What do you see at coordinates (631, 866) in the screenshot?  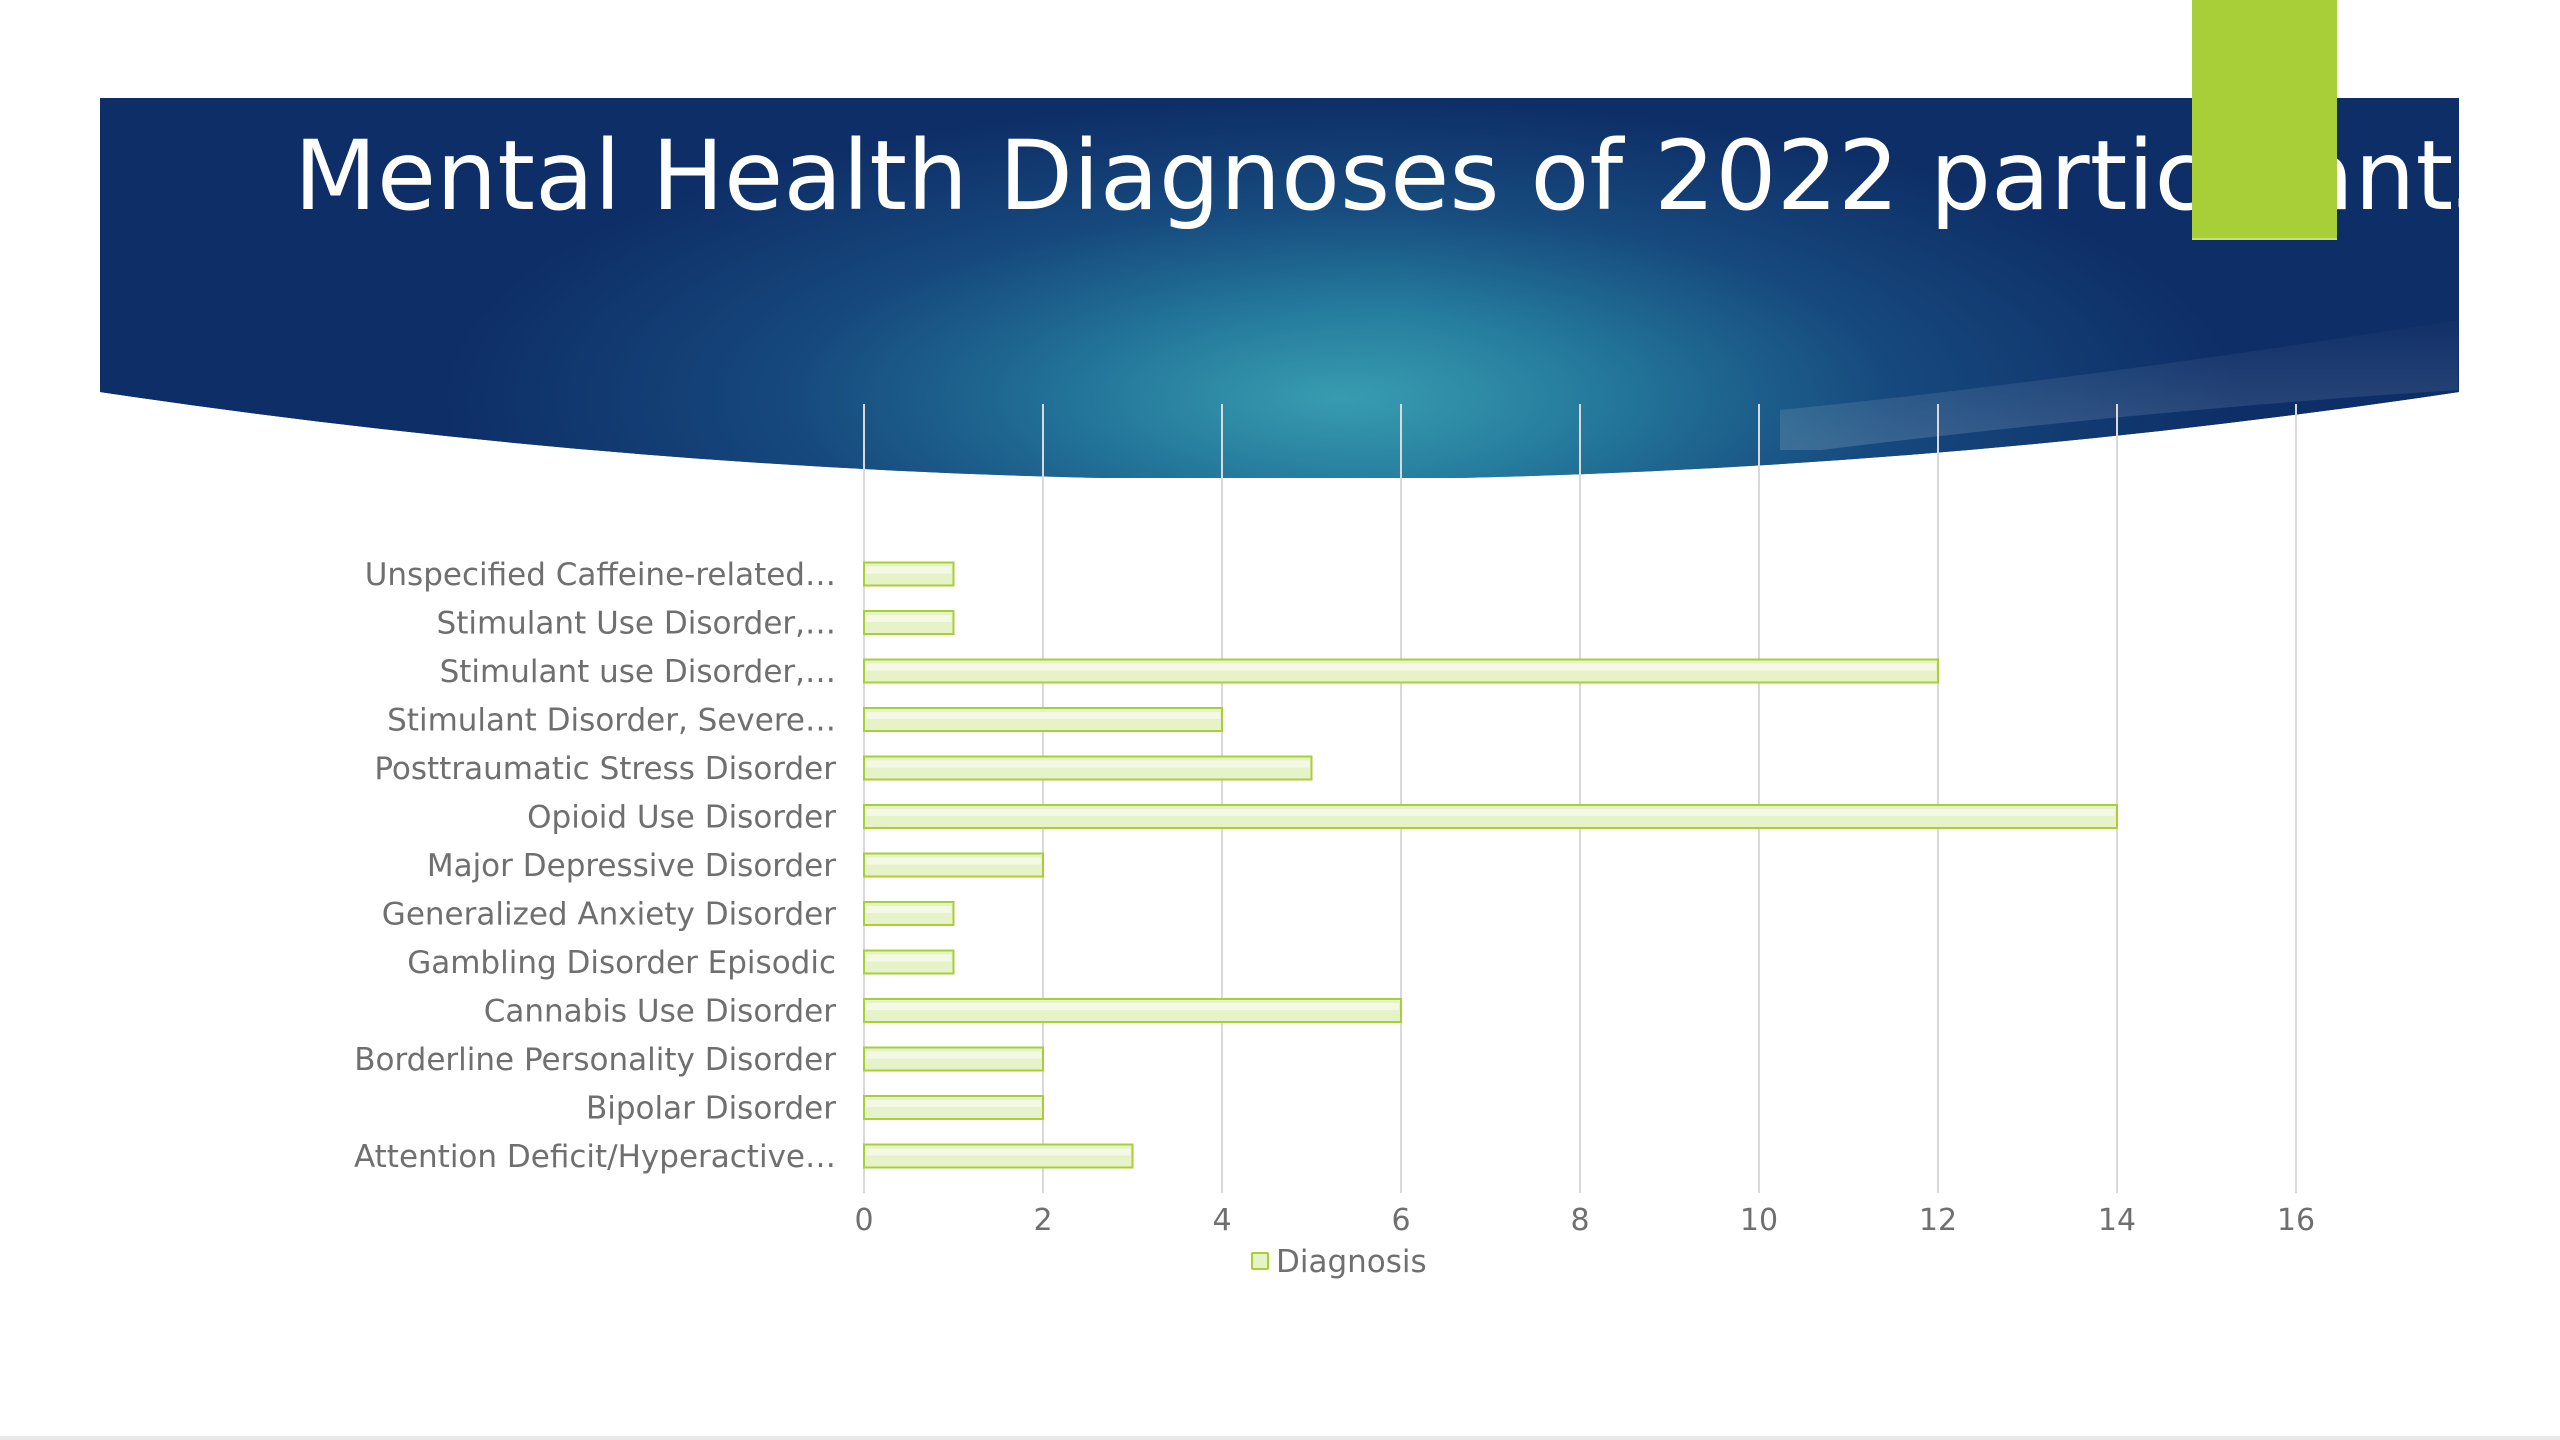 I see `category-label-7: Major Depressive Disorder` at bounding box center [631, 866].